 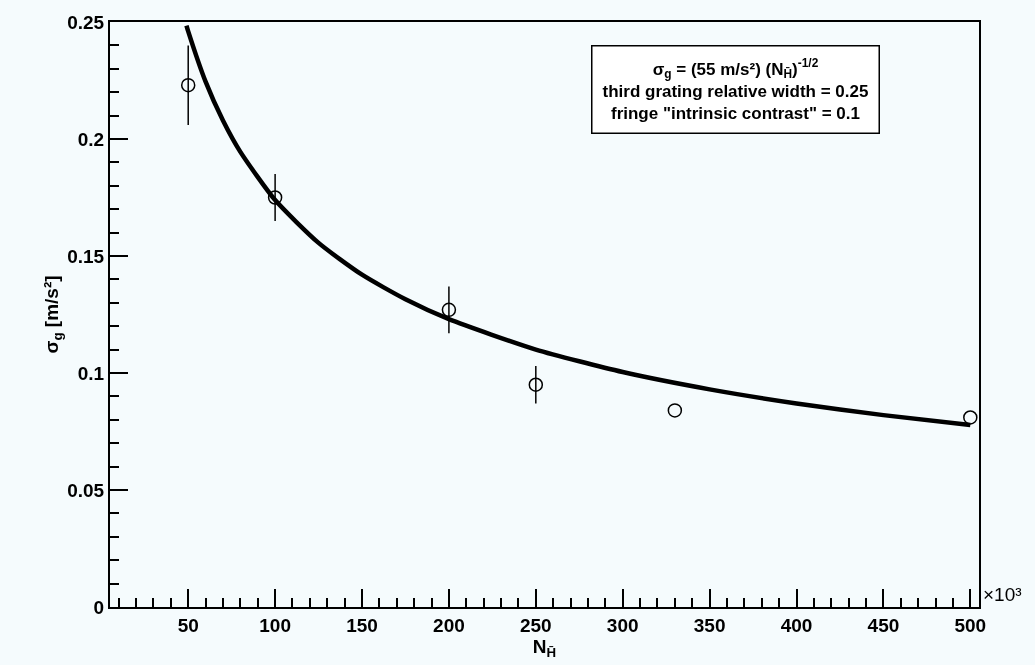 What do you see at coordinates (796, 625) in the screenshot?
I see `x-tick-label: 400` at bounding box center [796, 625].